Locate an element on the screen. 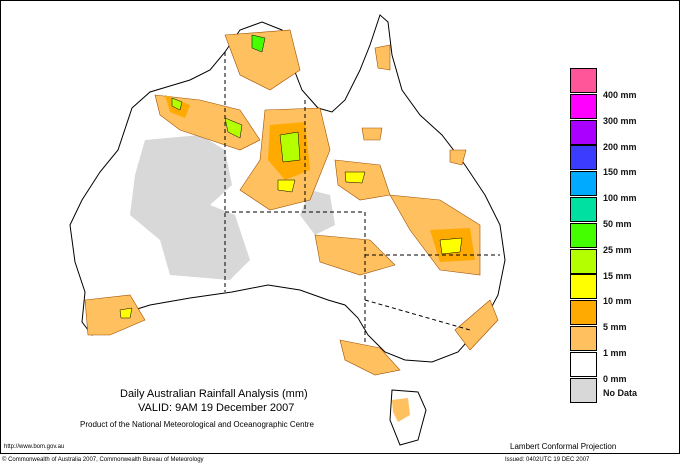  legend-label: 5 mm is located at coordinates (615, 327).